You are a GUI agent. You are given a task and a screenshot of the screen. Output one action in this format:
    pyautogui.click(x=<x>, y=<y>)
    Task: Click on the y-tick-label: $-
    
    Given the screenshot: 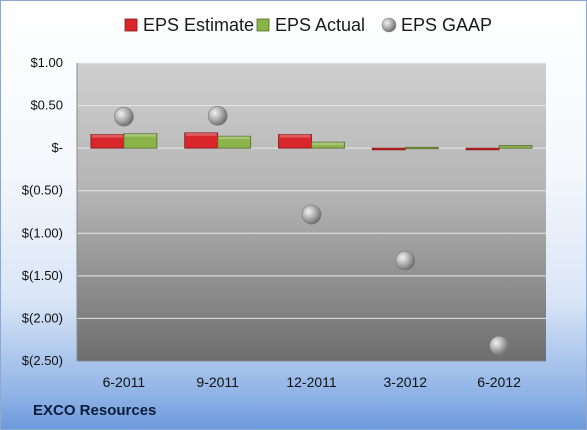 What is the action you would take?
    pyautogui.click(x=57, y=147)
    